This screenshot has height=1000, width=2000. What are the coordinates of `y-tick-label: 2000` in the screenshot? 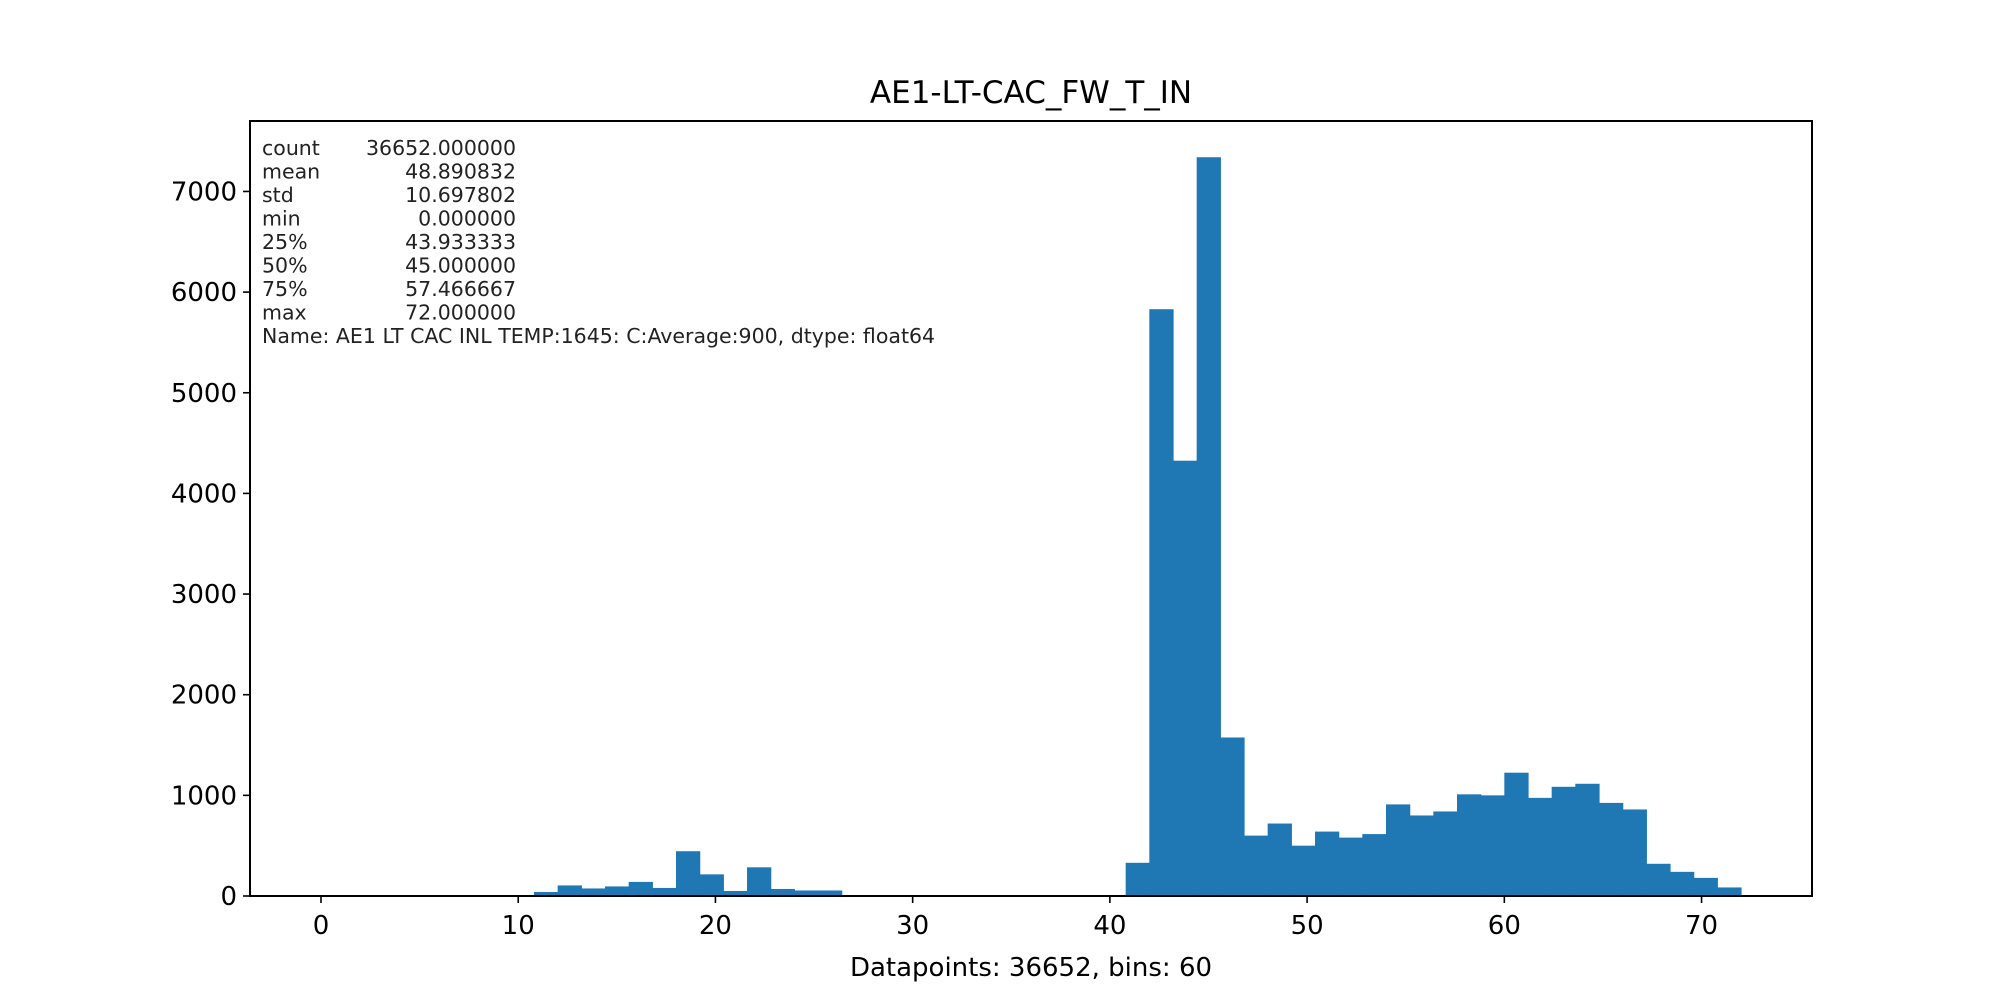 It's located at (204, 696).